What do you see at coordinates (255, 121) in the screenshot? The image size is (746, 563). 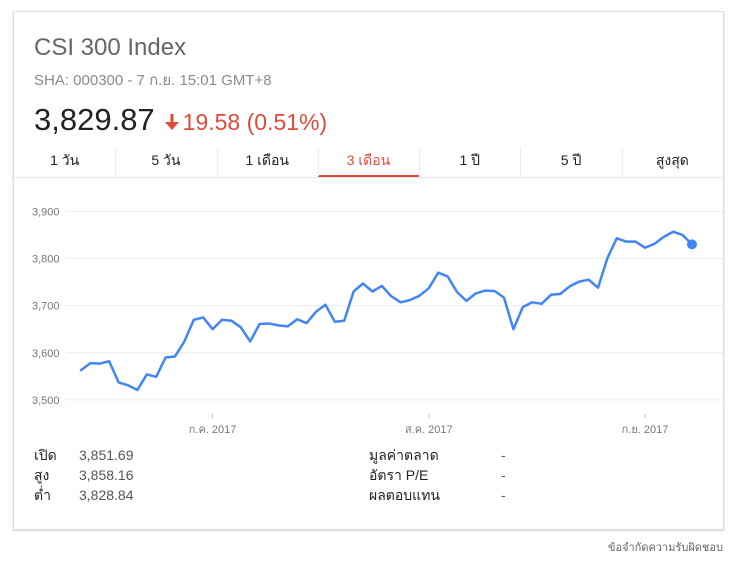 I see `price-change-text: 19.58 (0.51%)` at bounding box center [255, 121].